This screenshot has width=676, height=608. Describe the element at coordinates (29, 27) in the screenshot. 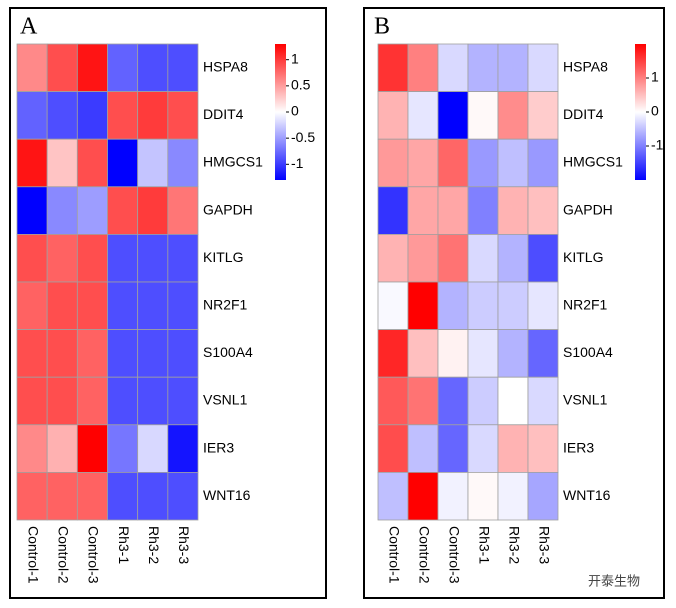

I see `panel-label: A` at that location.